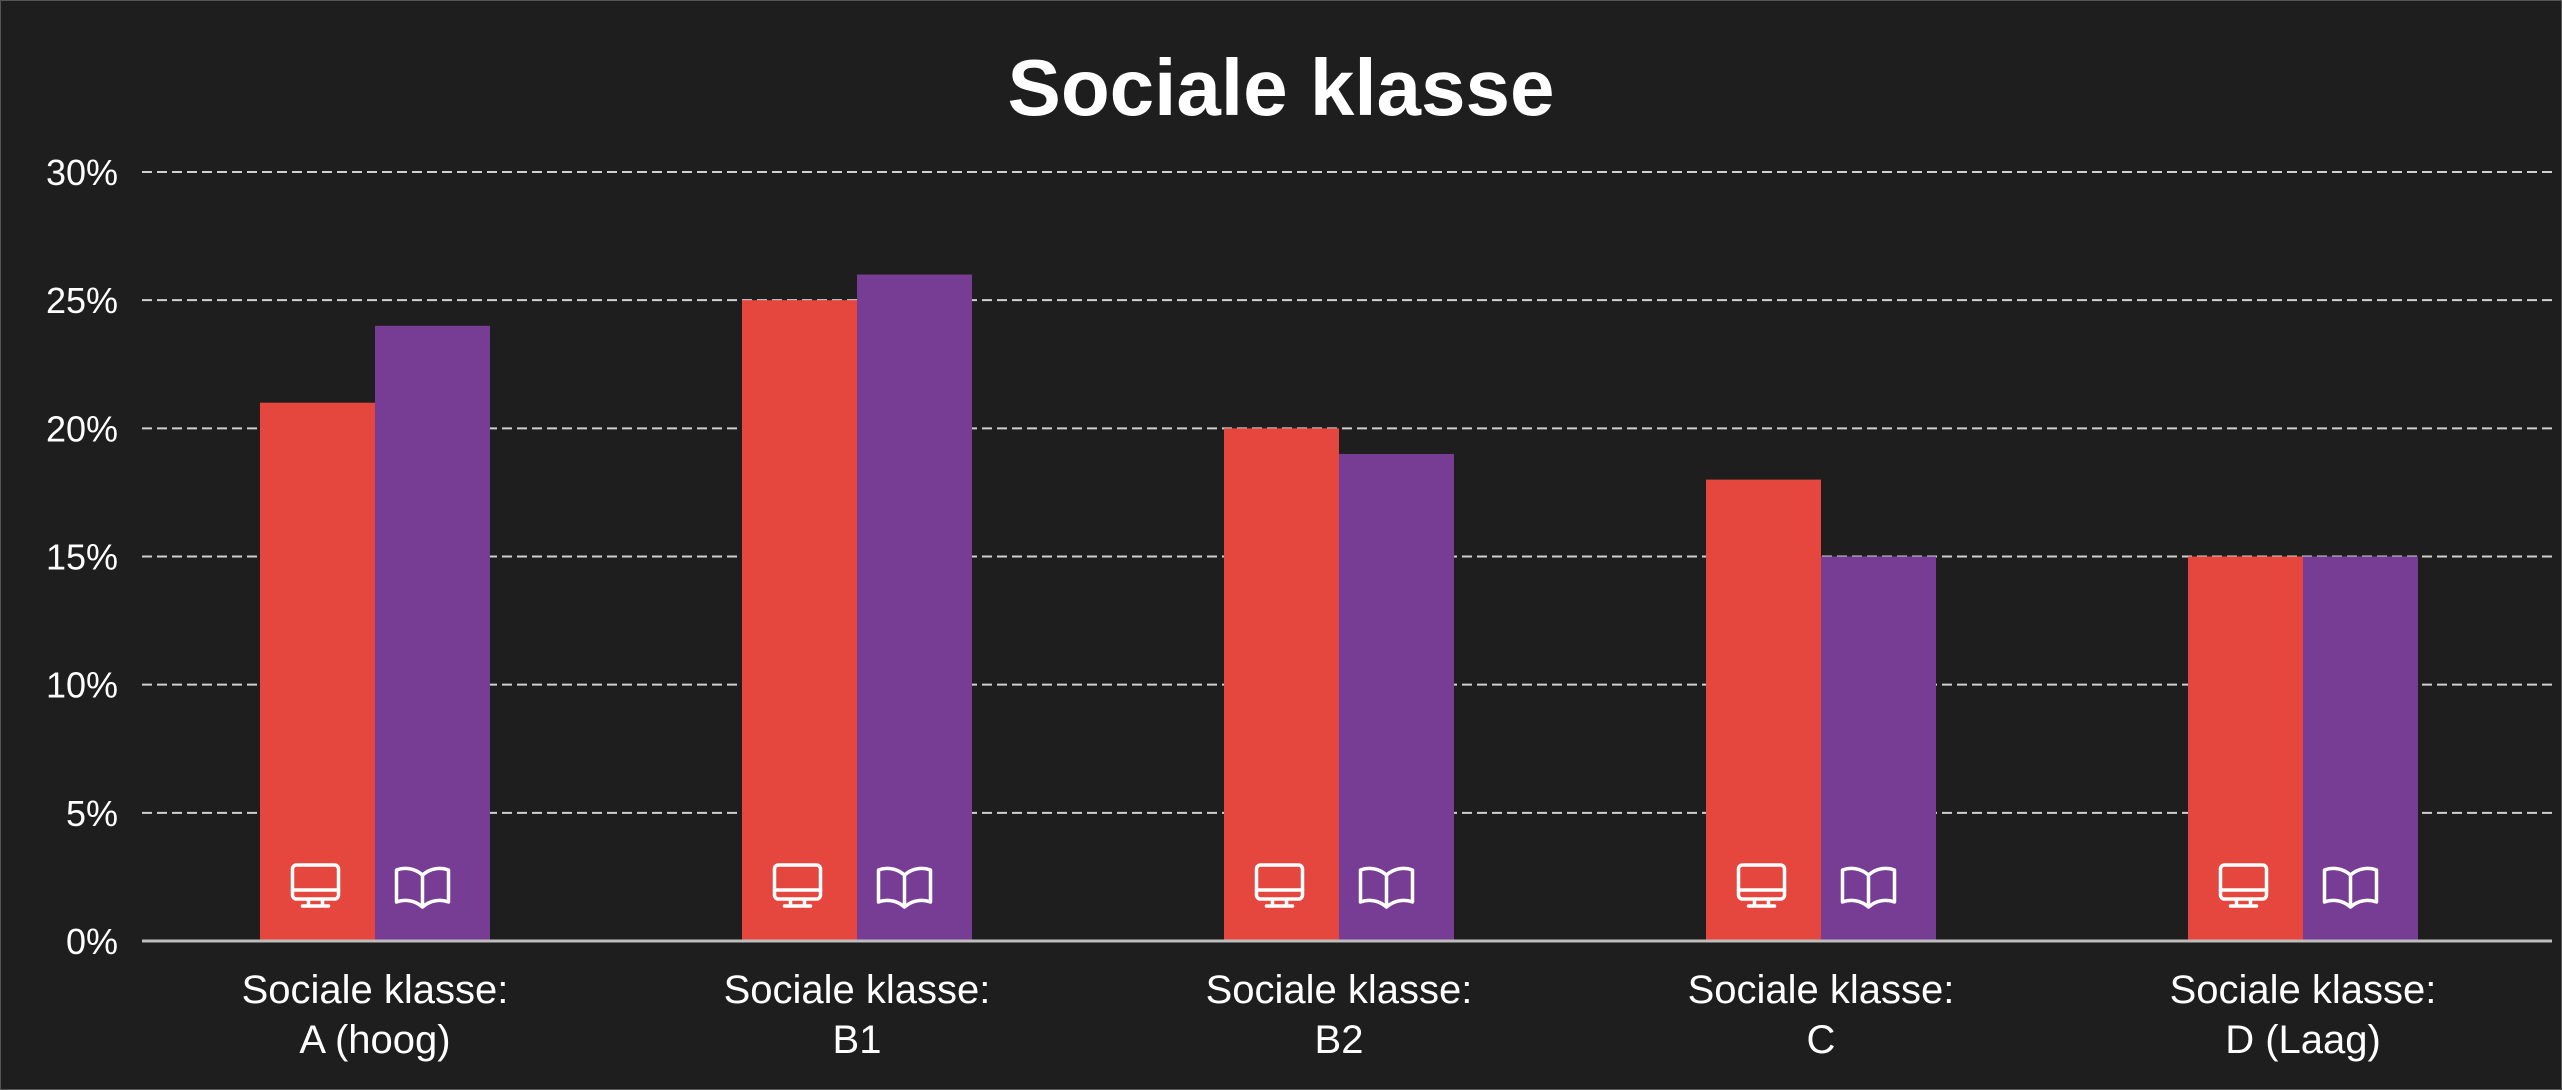 The image size is (2562, 1090). Describe the element at coordinates (92, 813) in the screenshot. I see `y-tick-label: 5%` at that location.